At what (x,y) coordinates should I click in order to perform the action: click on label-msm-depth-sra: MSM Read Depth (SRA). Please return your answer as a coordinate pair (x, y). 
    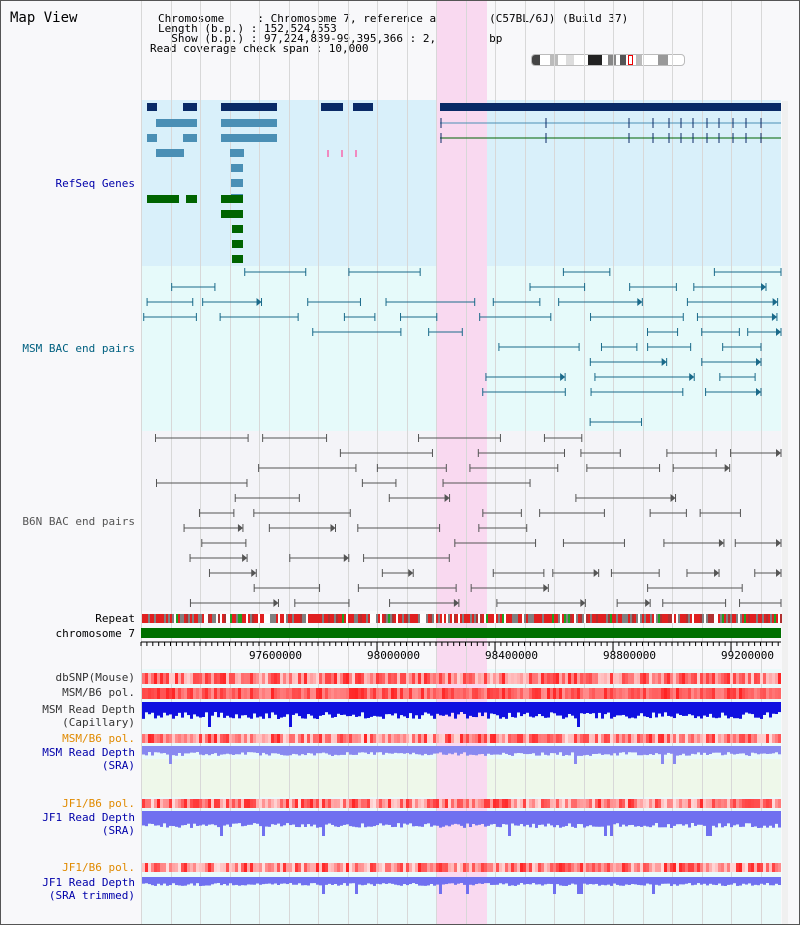
    Looking at the image, I should click on (88, 759).